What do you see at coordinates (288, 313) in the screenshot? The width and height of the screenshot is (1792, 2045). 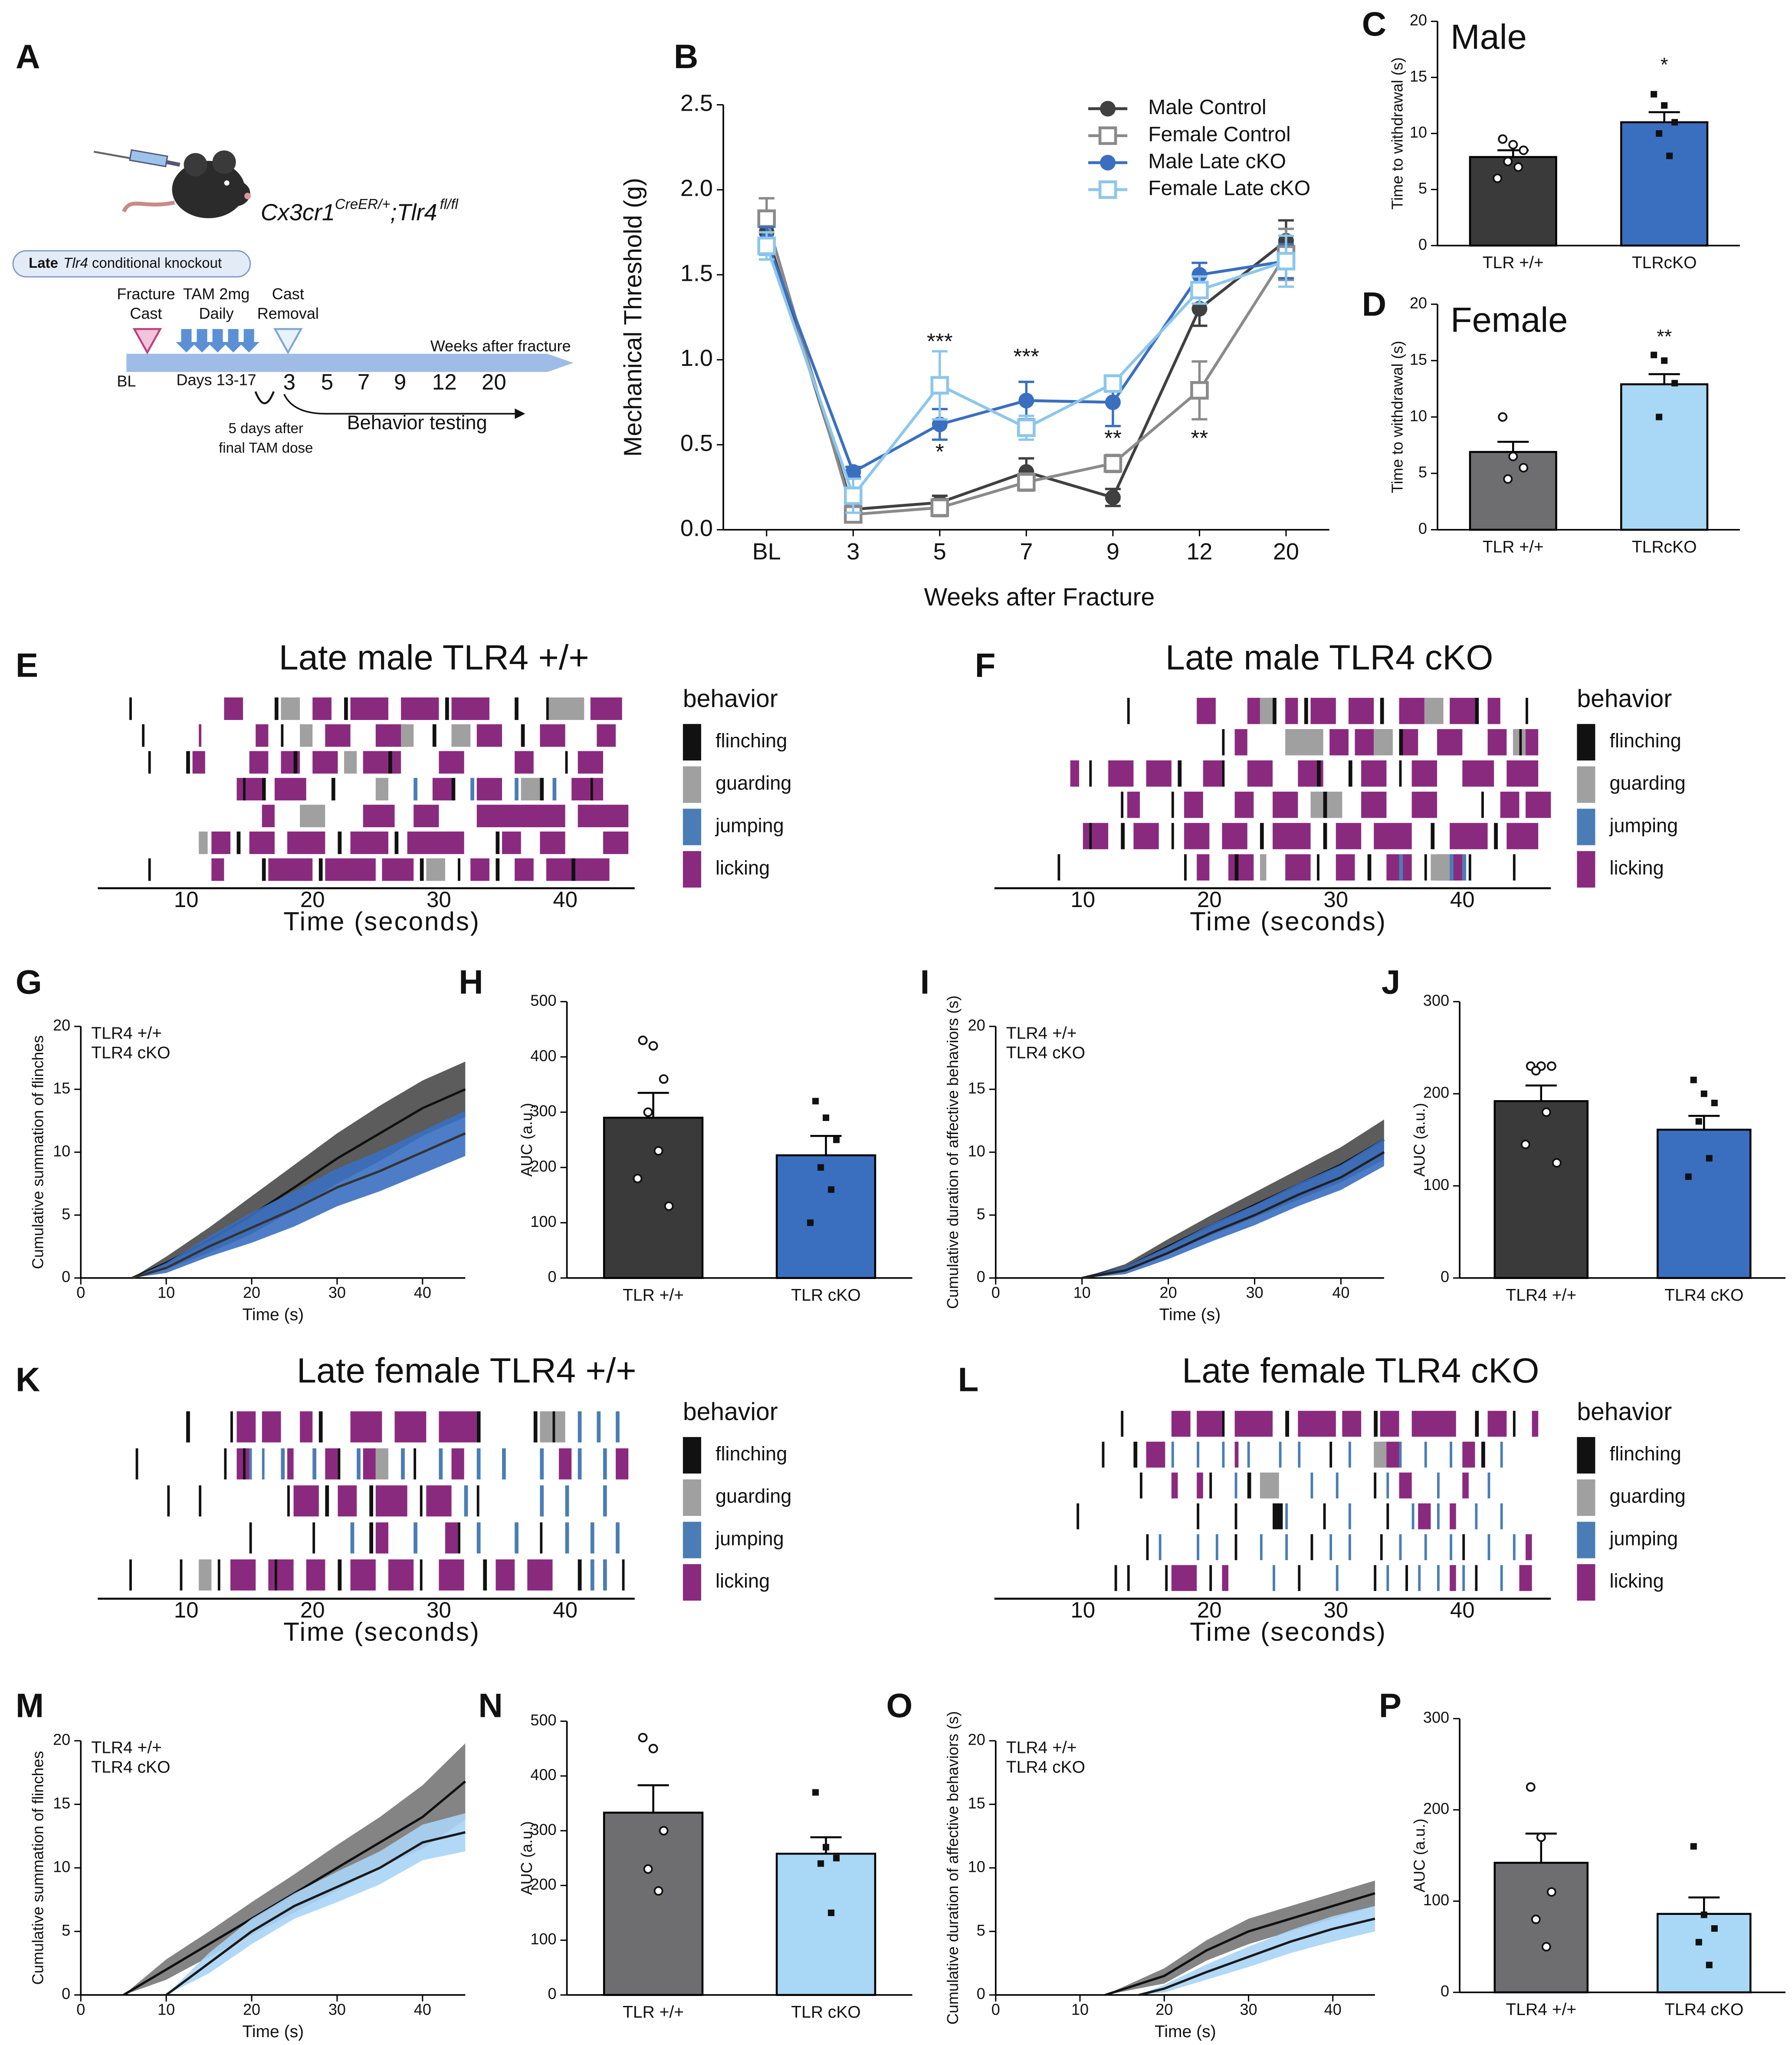 I see `label: Removal` at bounding box center [288, 313].